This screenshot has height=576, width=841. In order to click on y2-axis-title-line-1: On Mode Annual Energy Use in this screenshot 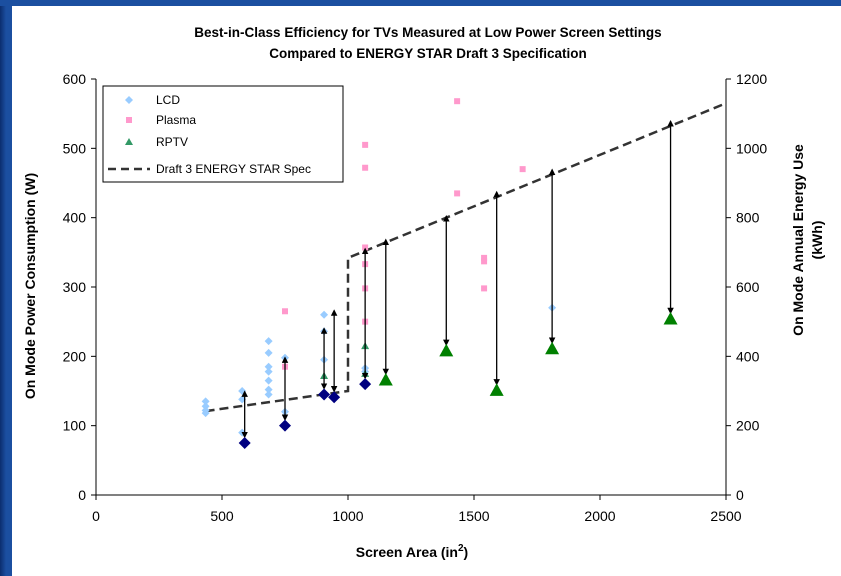, I will do `click(798, 240)`.